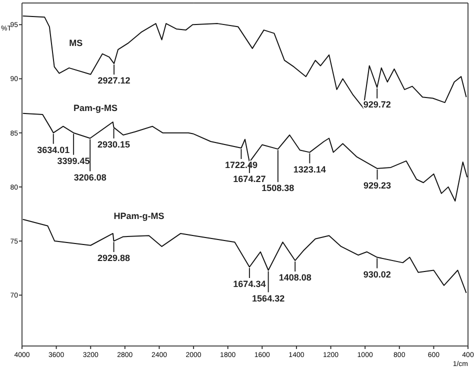  I want to click on annotation: 1674.27, so click(249, 179).